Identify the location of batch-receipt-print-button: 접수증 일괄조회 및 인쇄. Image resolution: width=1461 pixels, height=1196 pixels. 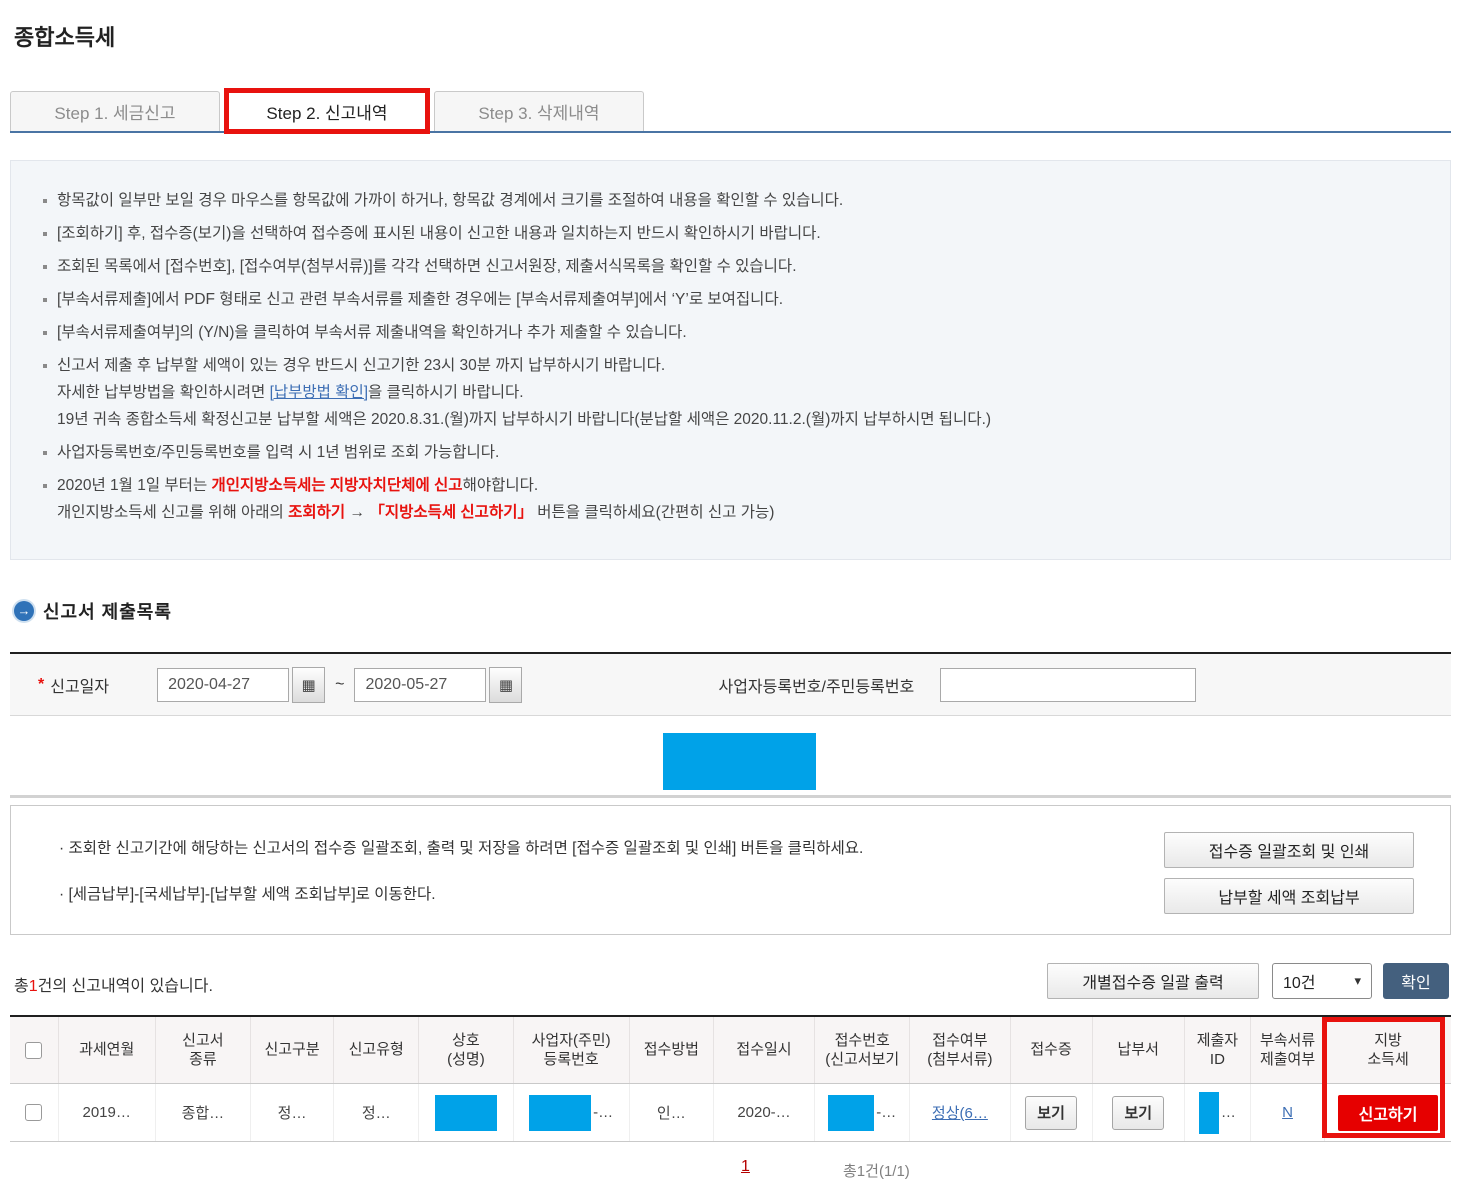
(1289, 850).